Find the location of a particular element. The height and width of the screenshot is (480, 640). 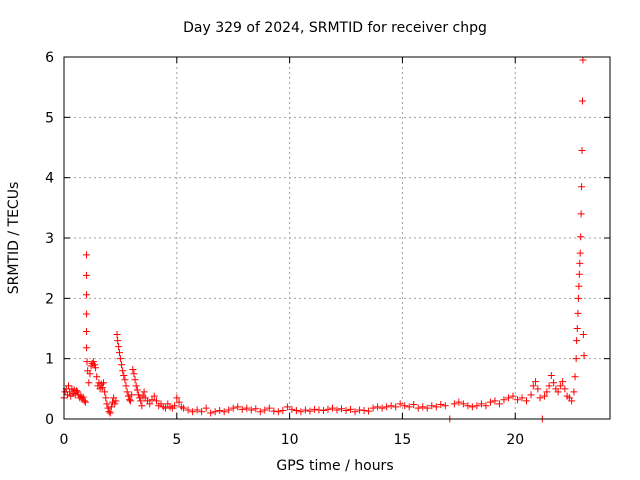

x-tick-label: 5 is located at coordinates (176, 440).